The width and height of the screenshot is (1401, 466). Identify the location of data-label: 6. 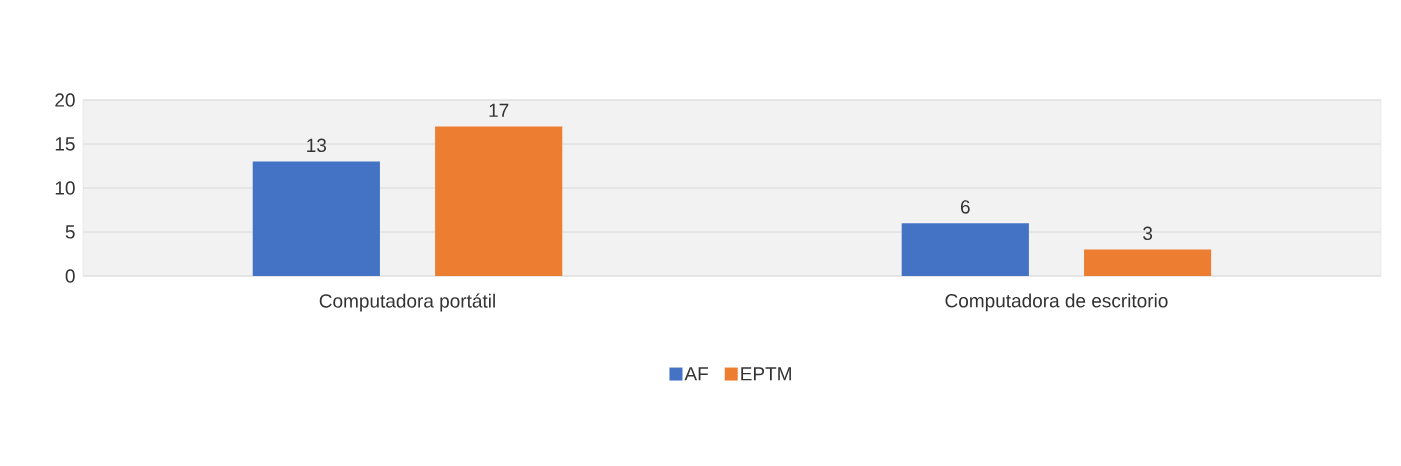
(965, 207).